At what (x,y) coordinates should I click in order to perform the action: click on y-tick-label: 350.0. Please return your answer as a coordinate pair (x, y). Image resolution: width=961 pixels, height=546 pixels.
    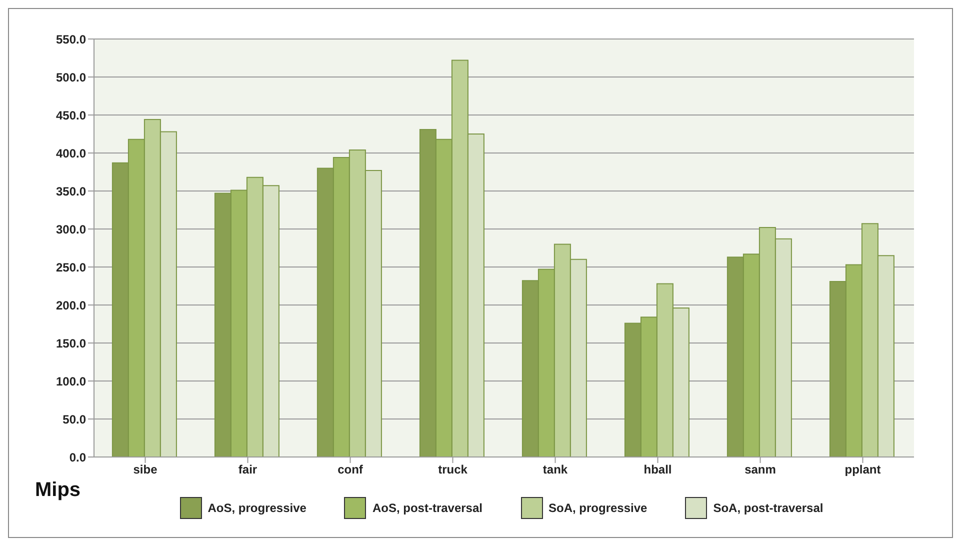
    Looking at the image, I should click on (71, 191).